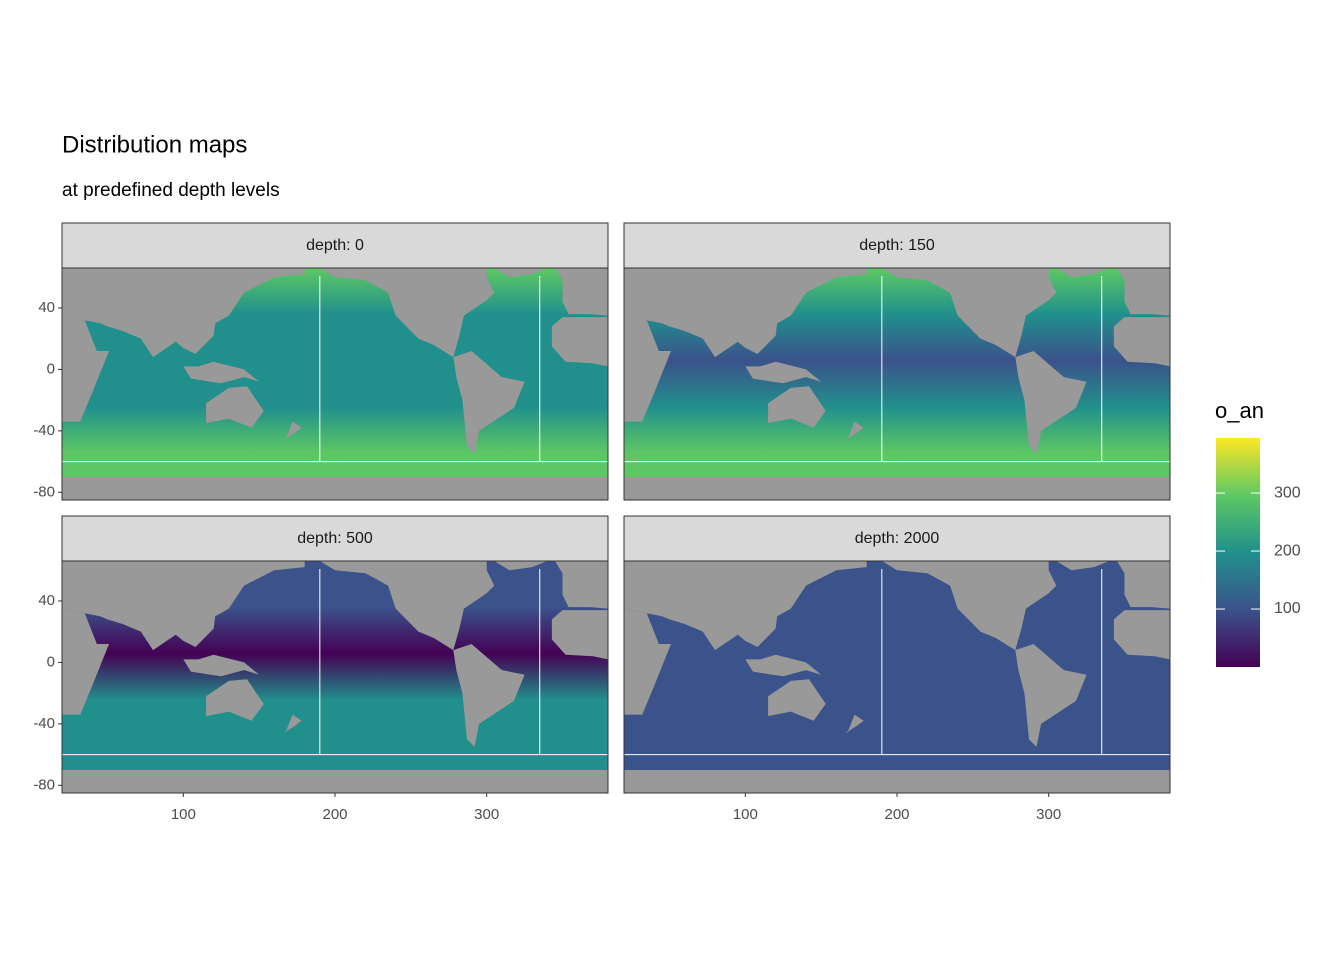  Describe the element at coordinates (154, 144) in the screenshot. I see `chart-title: Distribution maps` at that location.